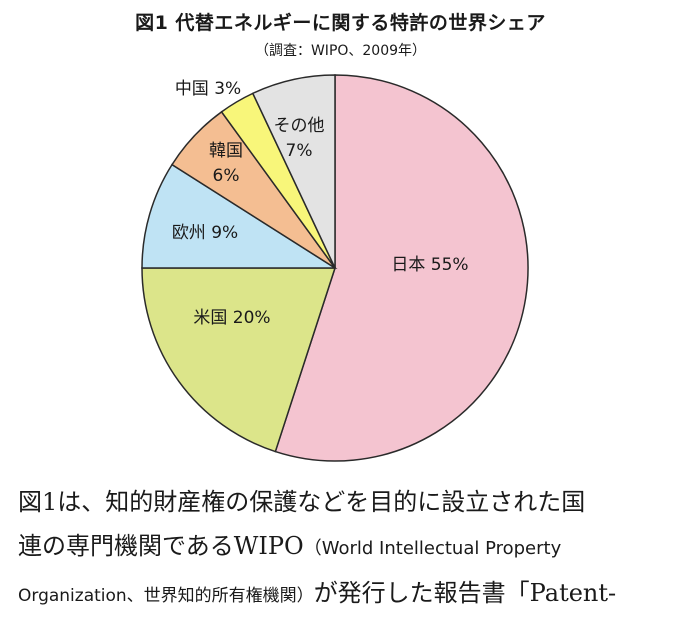  What do you see at coordinates (231, 318) in the screenshot?
I see `slice-label: 米国 20%` at bounding box center [231, 318].